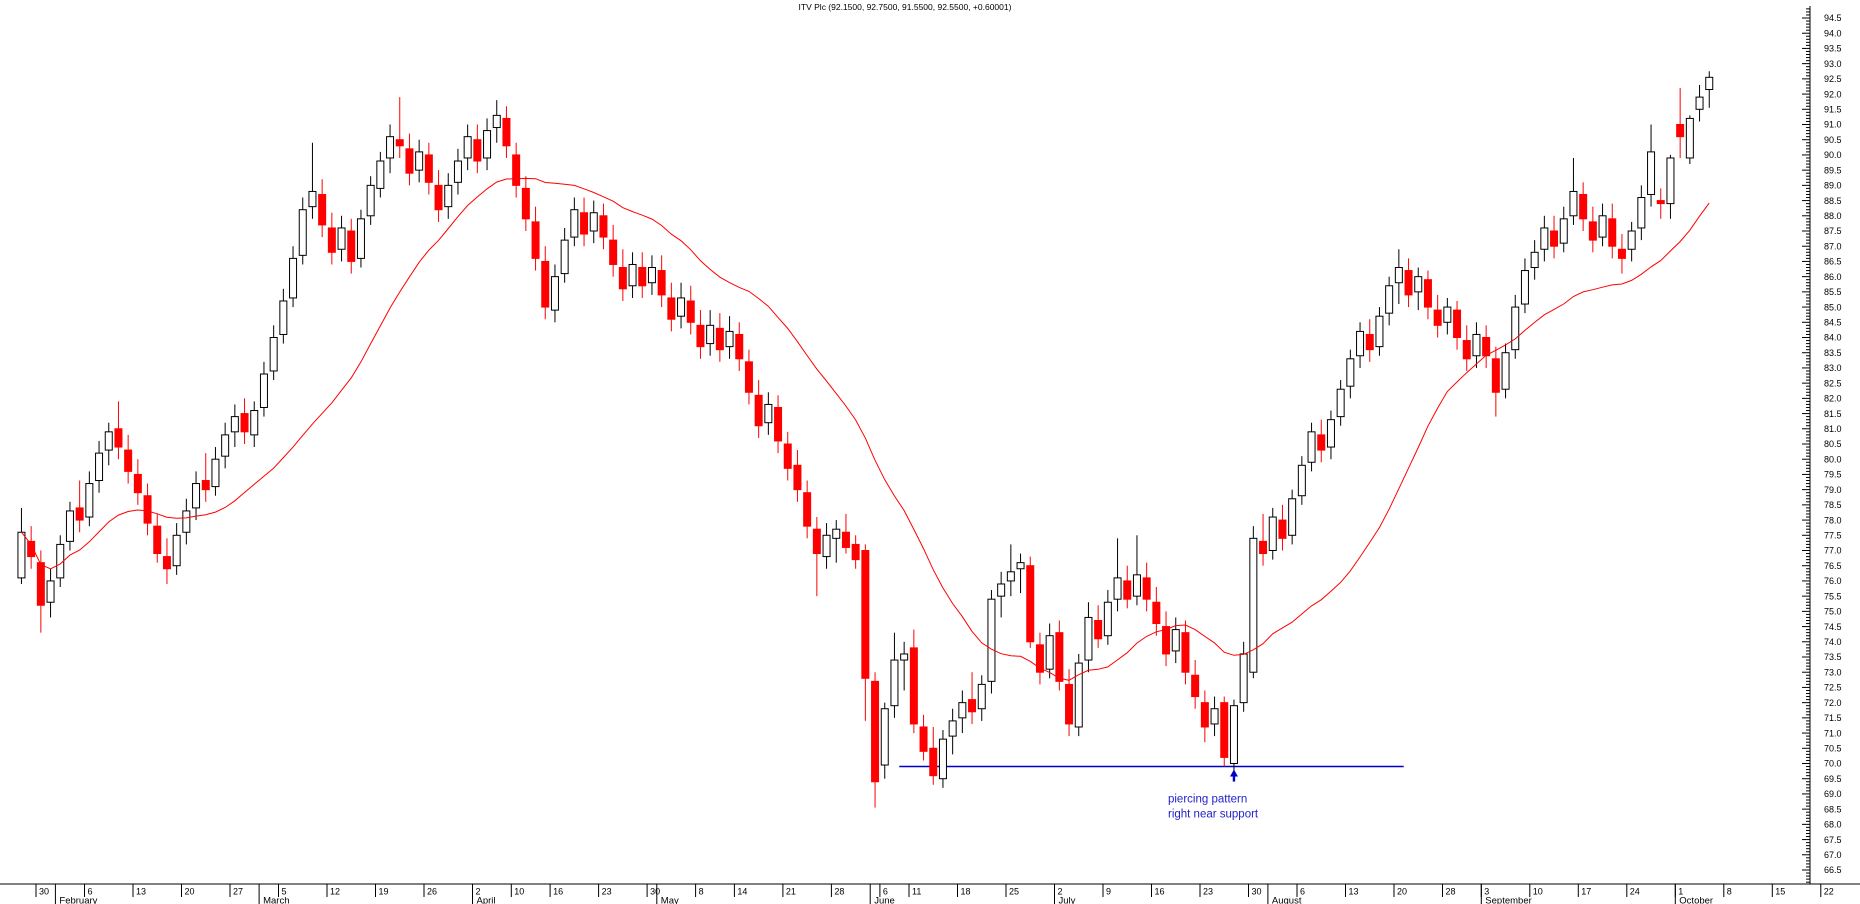  I want to click on svg-text: 69.0, so click(1833, 794).